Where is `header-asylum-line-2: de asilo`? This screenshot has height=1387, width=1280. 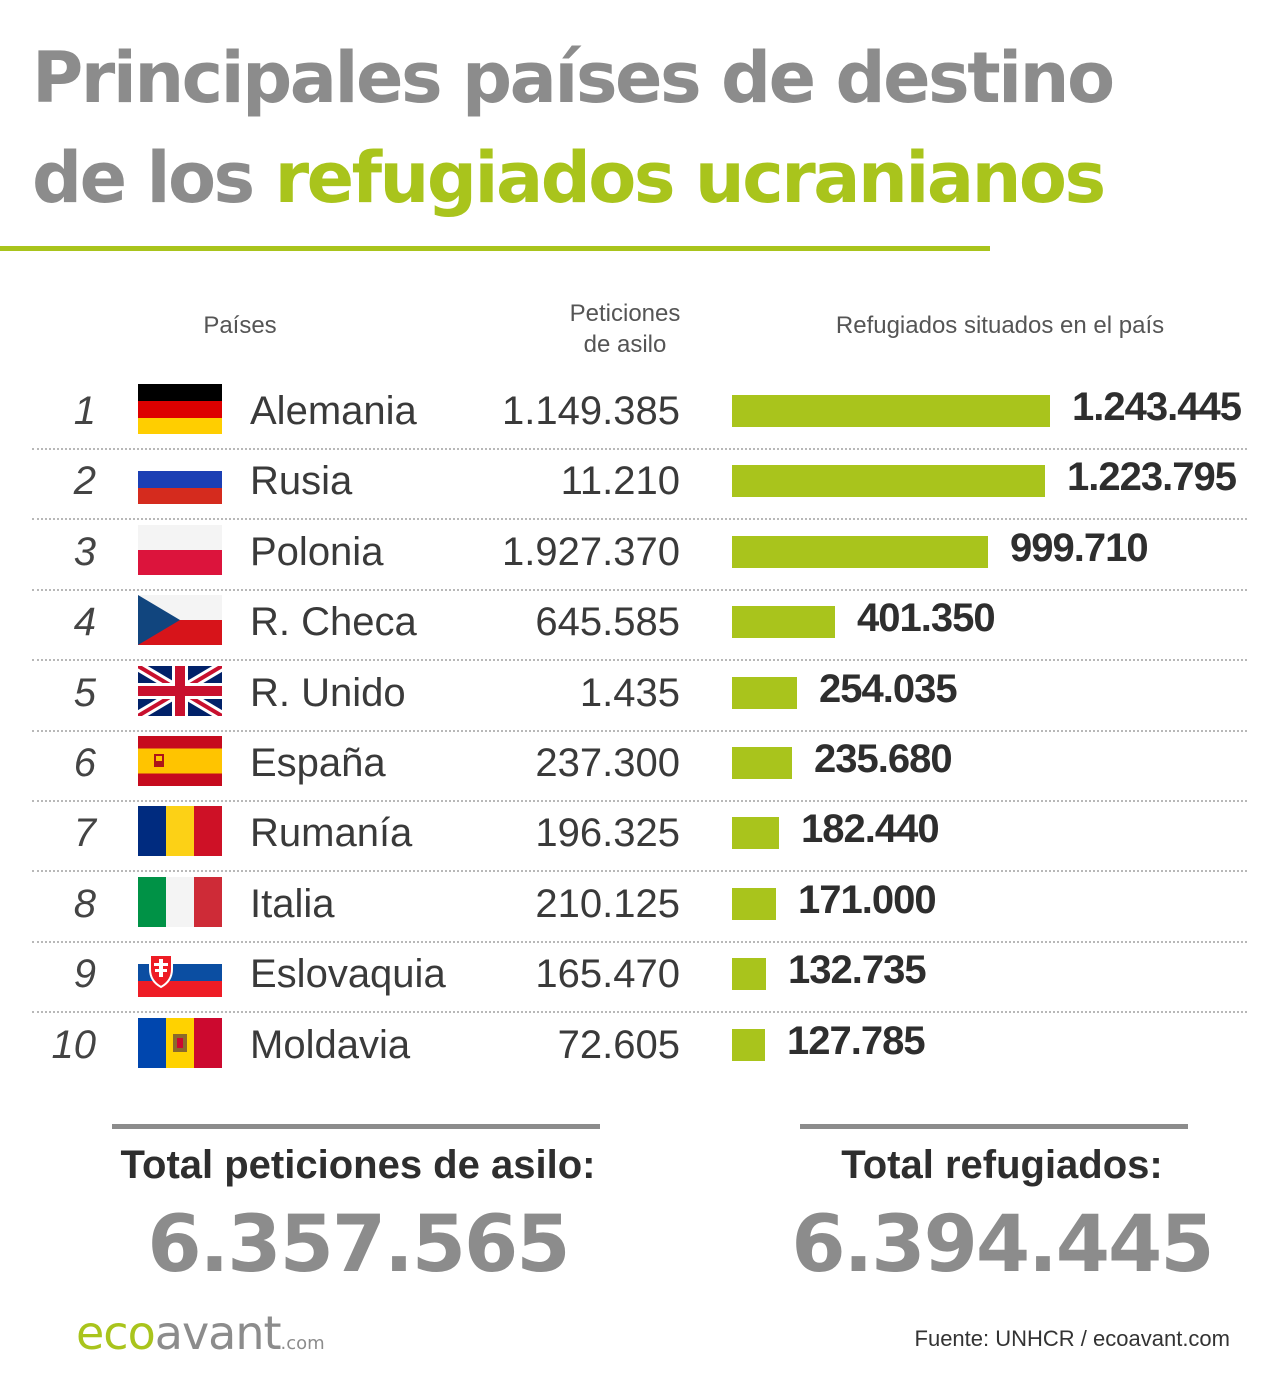 header-asylum-line-2: de asilo is located at coordinates (625, 344).